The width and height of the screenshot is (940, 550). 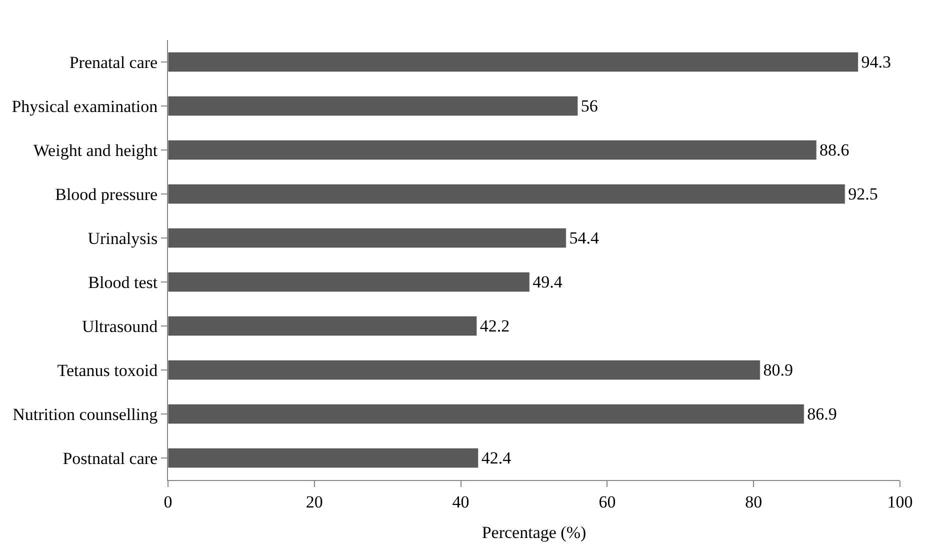 What do you see at coordinates (85, 106) in the screenshot?
I see `y-tick-label: Physical examination` at bounding box center [85, 106].